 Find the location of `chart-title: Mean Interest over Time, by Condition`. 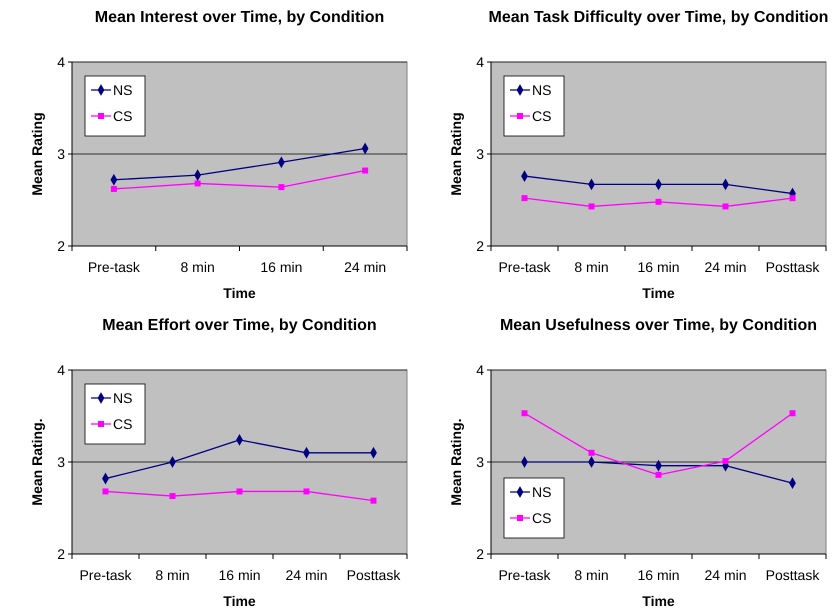

chart-title: Mean Interest over Time, by Condition is located at coordinates (239, 17).